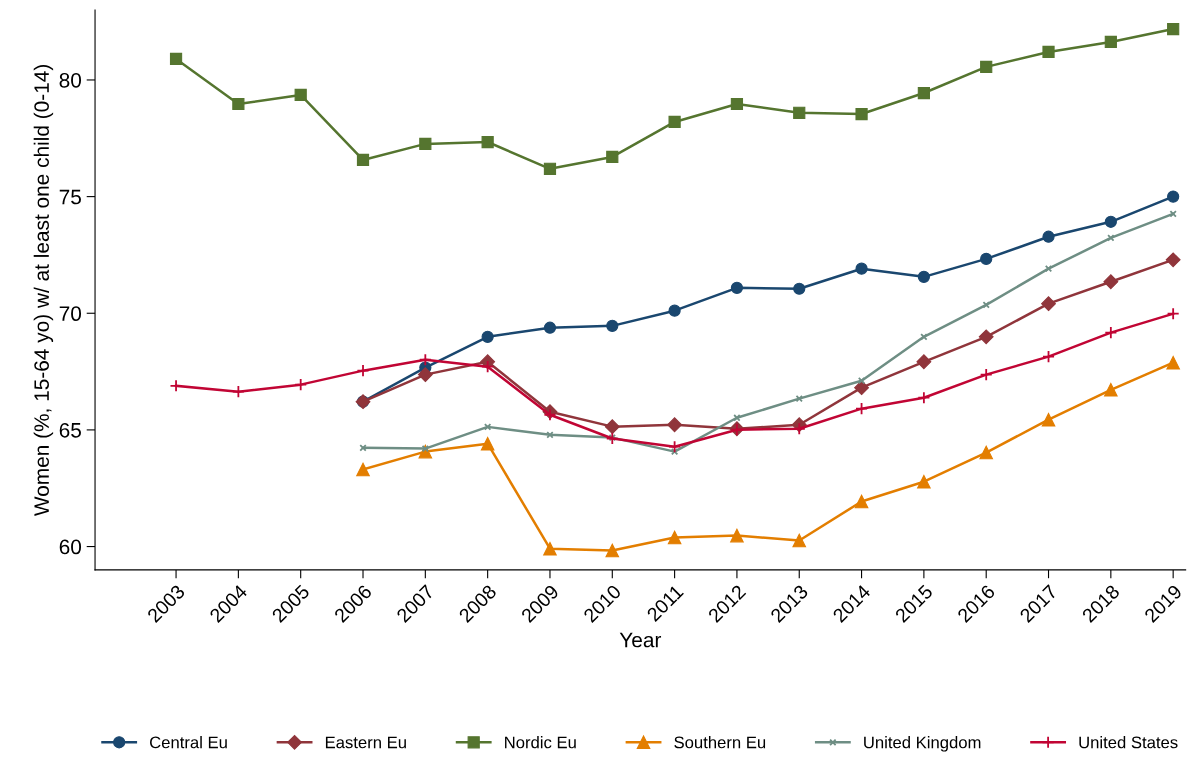 The height and width of the screenshot is (767, 1188). Describe the element at coordinates (1128, 742) in the screenshot. I see `legend-label: United States` at that location.